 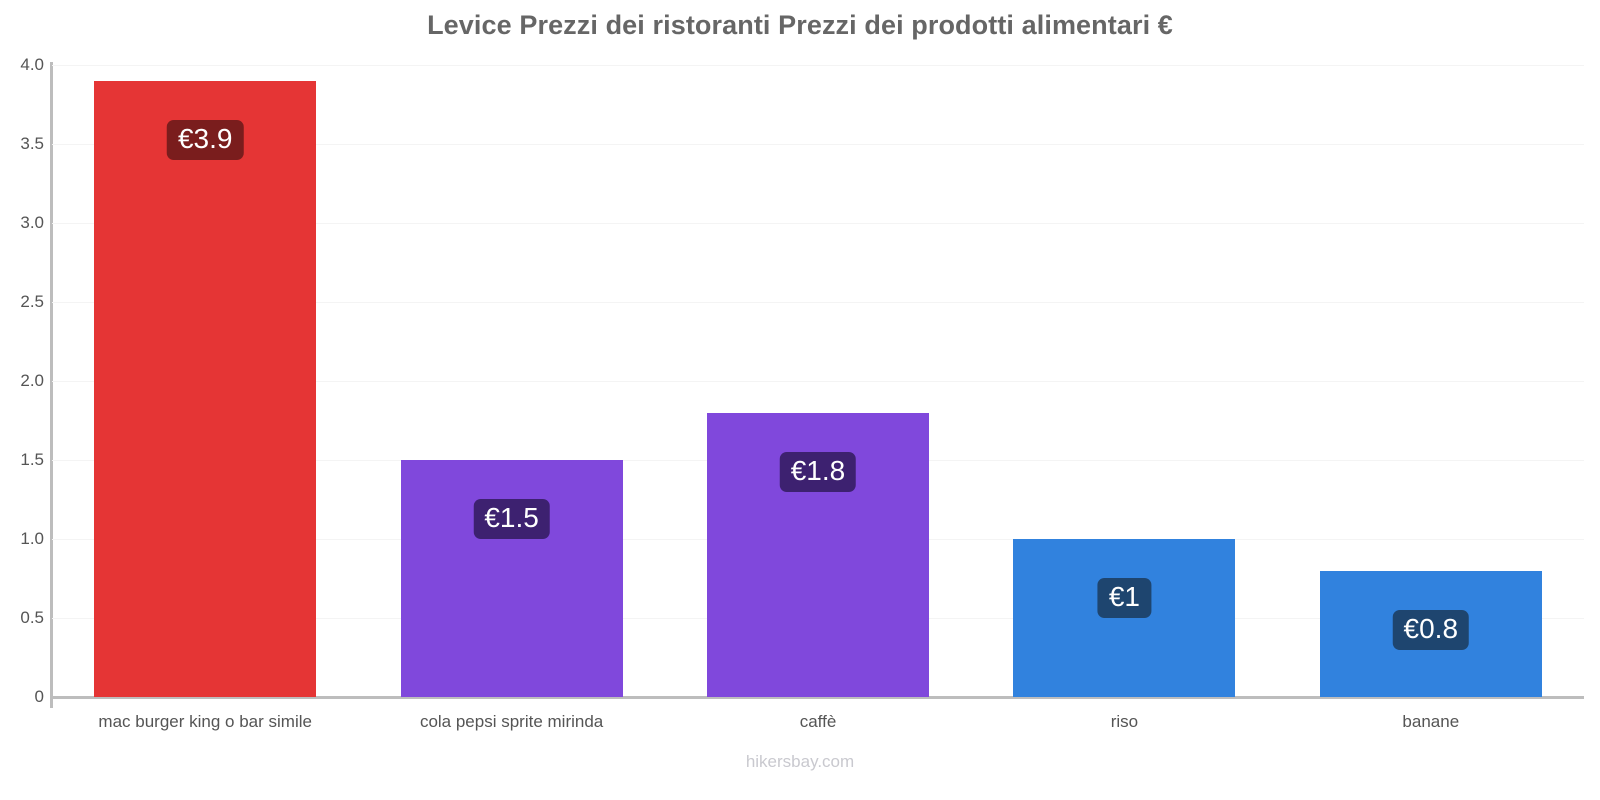 What do you see at coordinates (511, 721) in the screenshot?
I see `x-axis-tick-label: cola pepsi sprite mirinda` at bounding box center [511, 721].